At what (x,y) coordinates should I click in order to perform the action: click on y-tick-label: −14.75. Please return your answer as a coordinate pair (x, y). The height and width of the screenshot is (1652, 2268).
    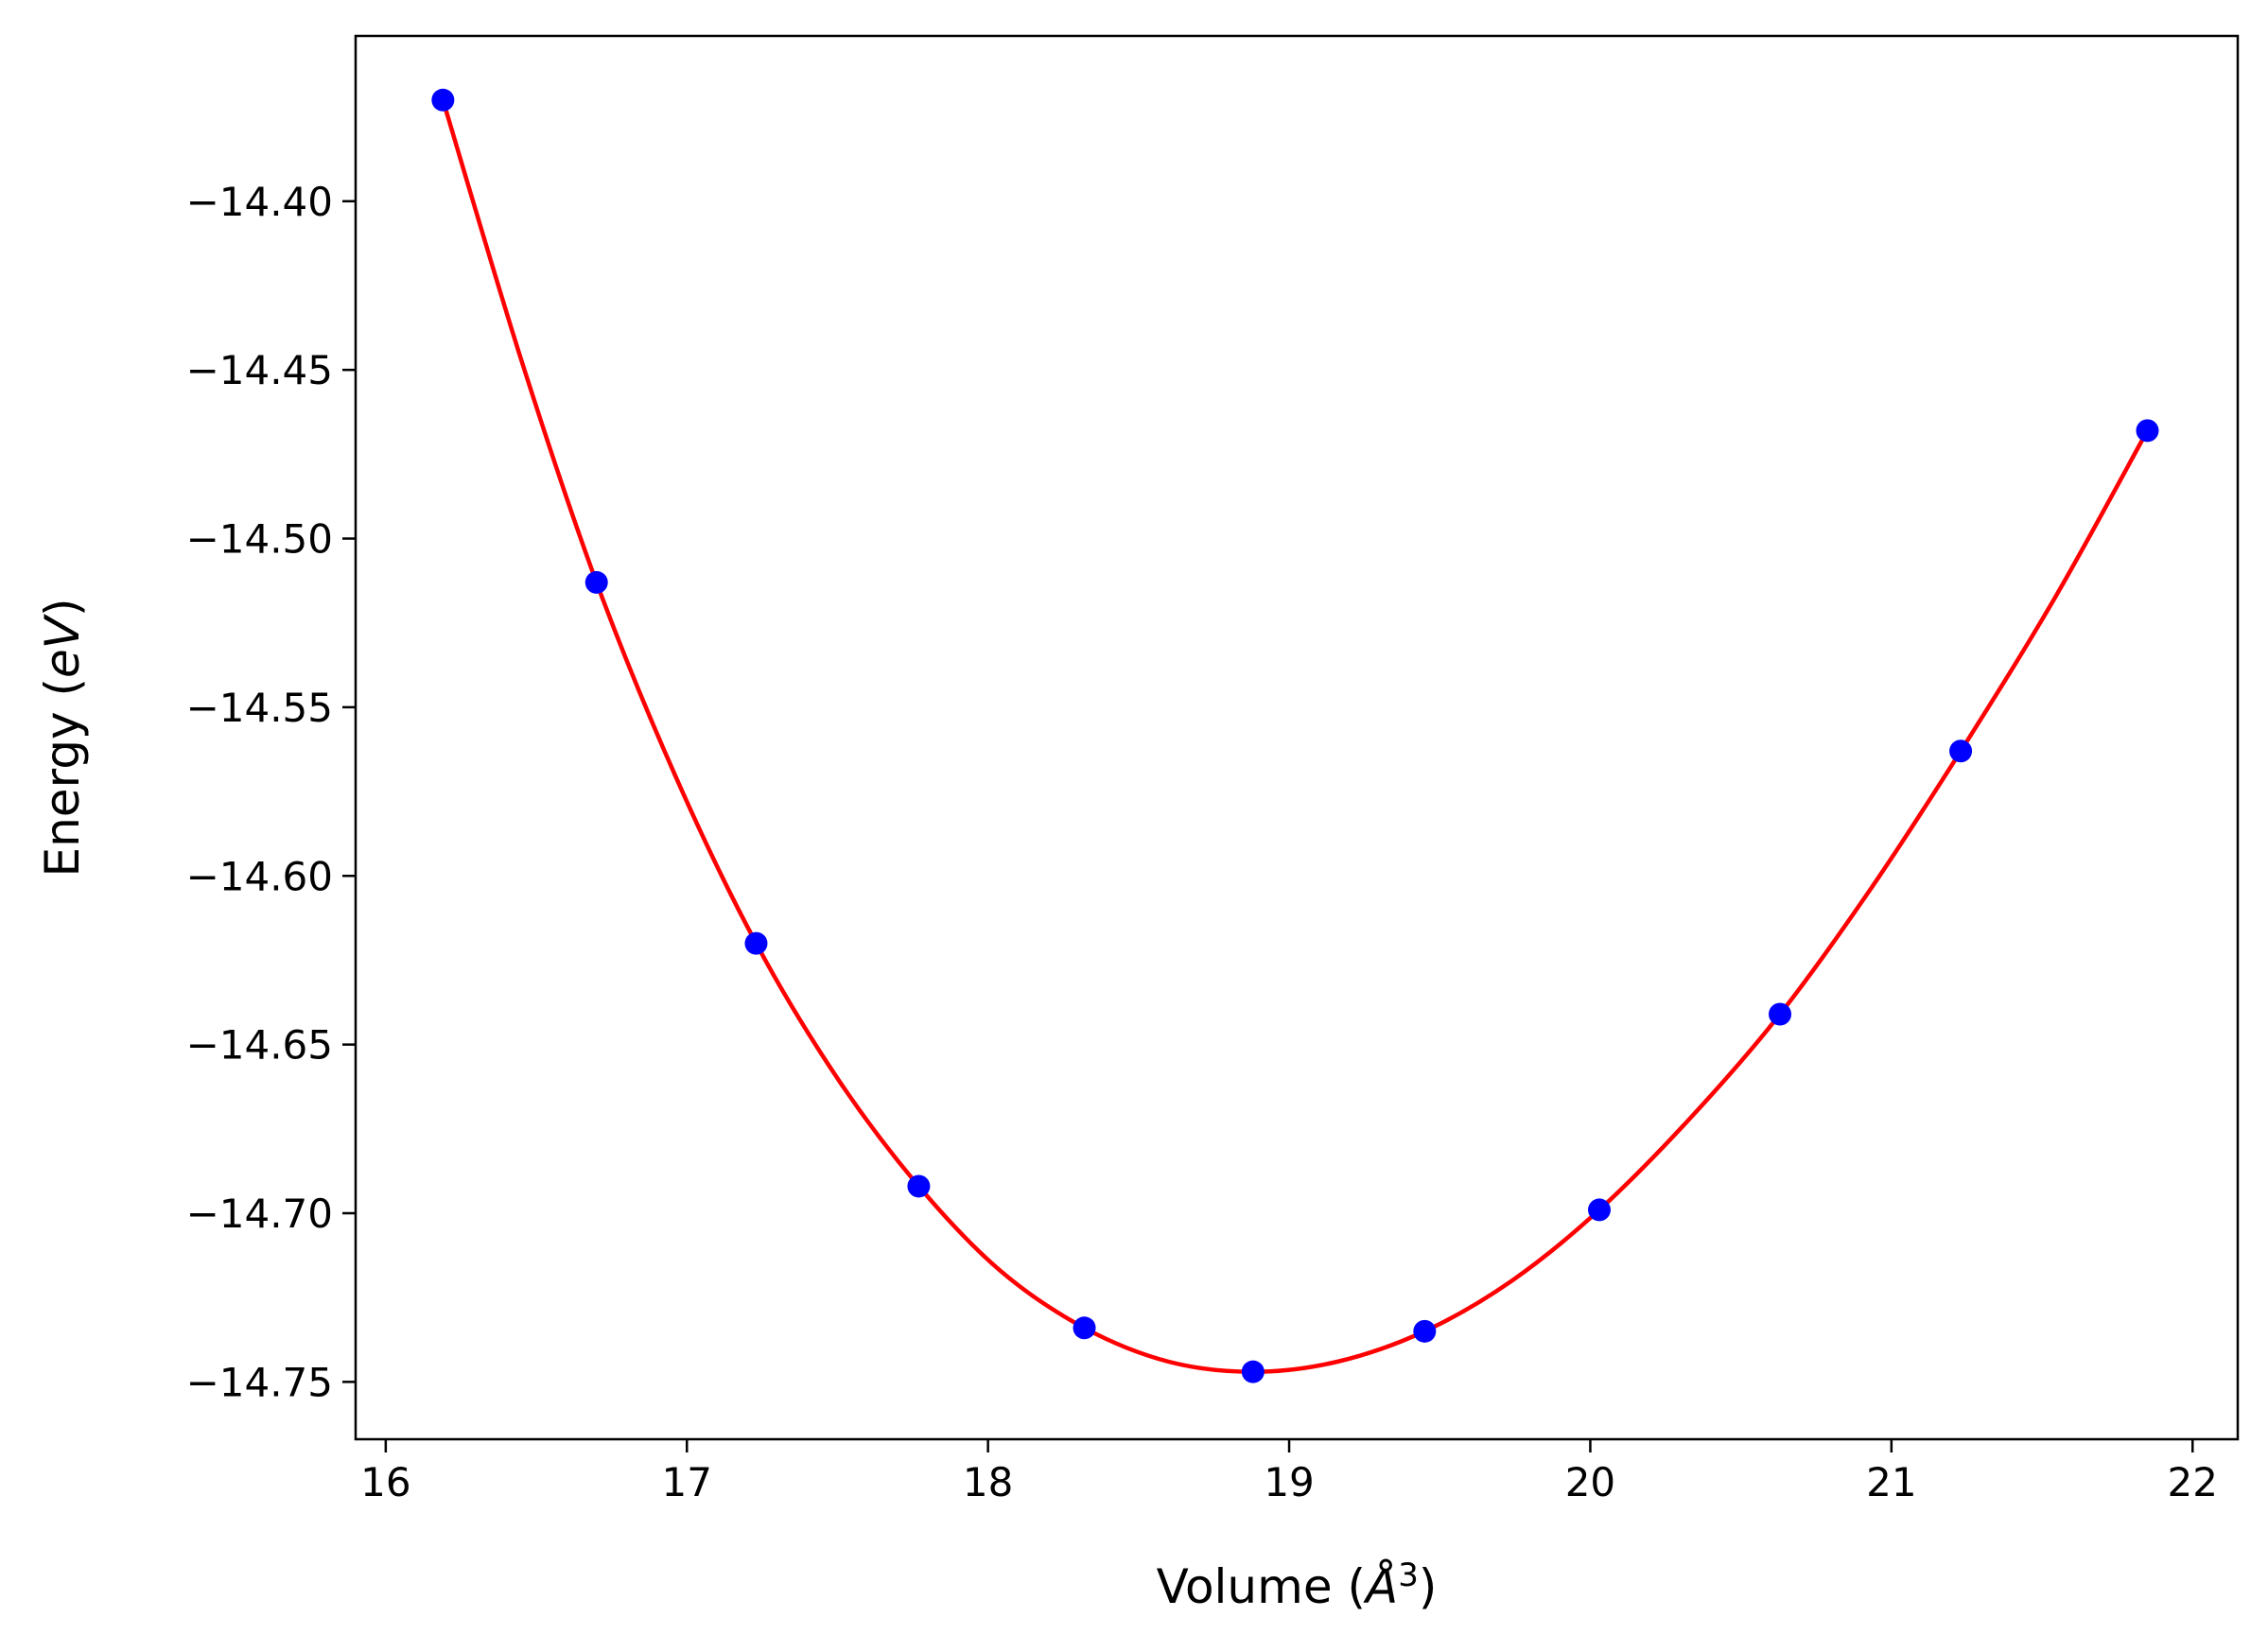
    Looking at the image, I should click on (259, 1382).